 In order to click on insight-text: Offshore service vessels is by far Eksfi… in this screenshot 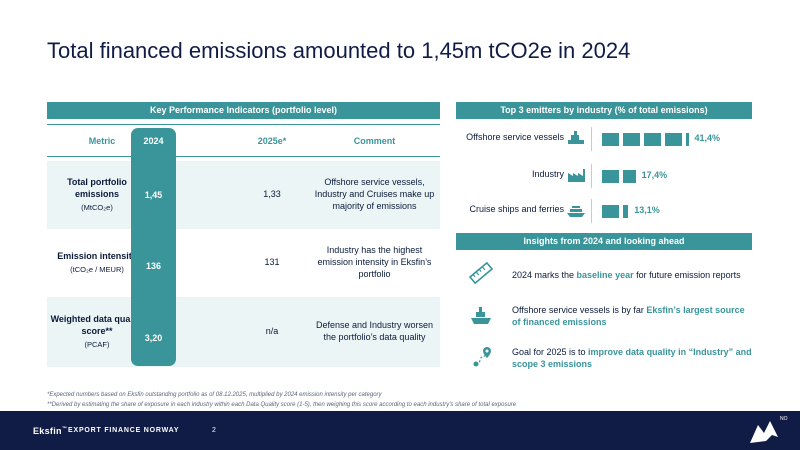, I will do `click(628, 316)`.